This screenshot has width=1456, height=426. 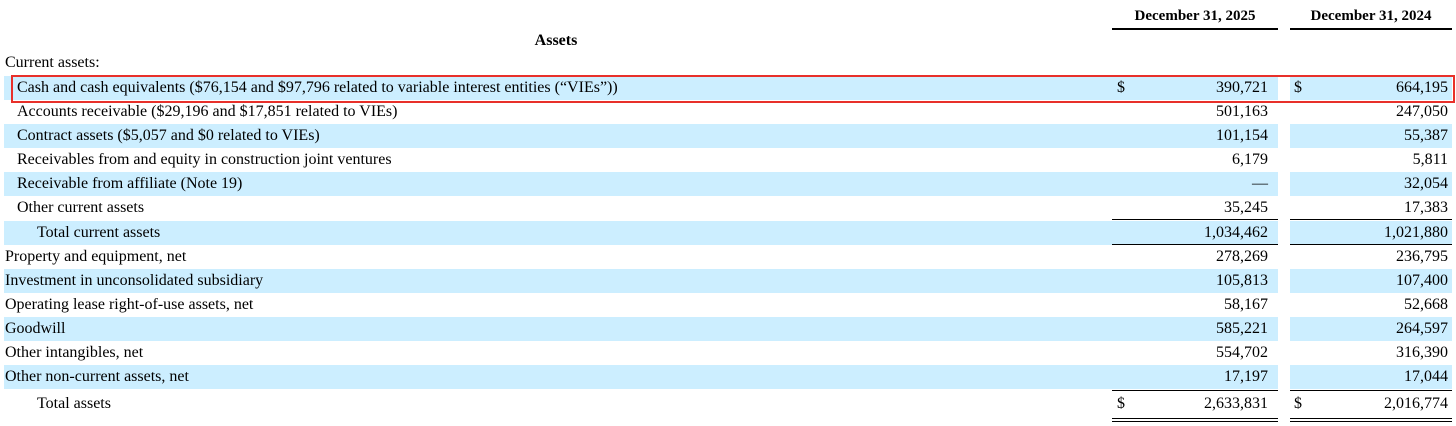 I want to click on row-label: Property and equipment, net, so click(x=96, y=256).